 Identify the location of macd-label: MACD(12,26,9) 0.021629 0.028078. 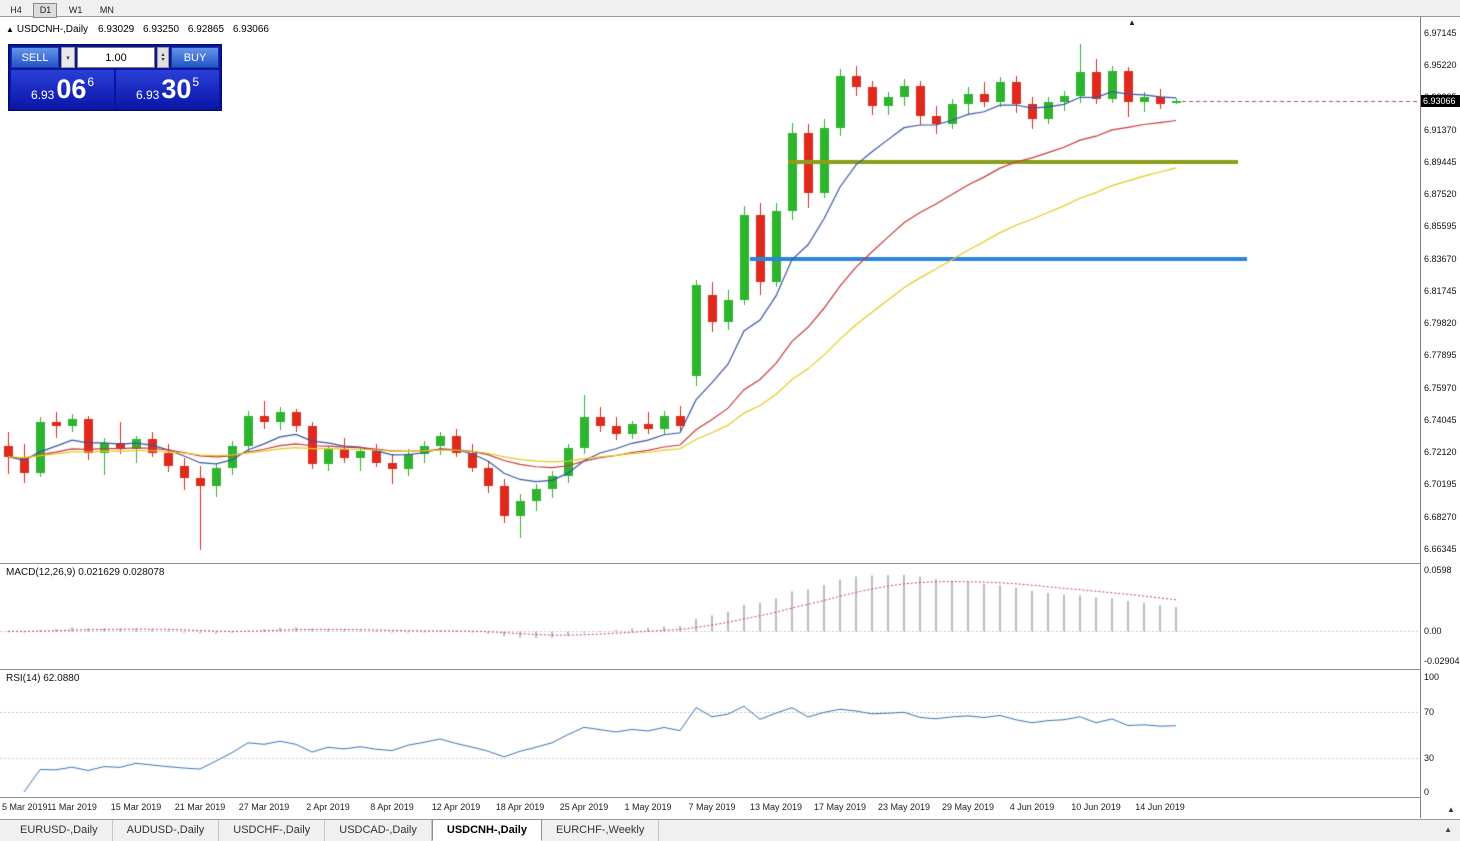
(85, 572).